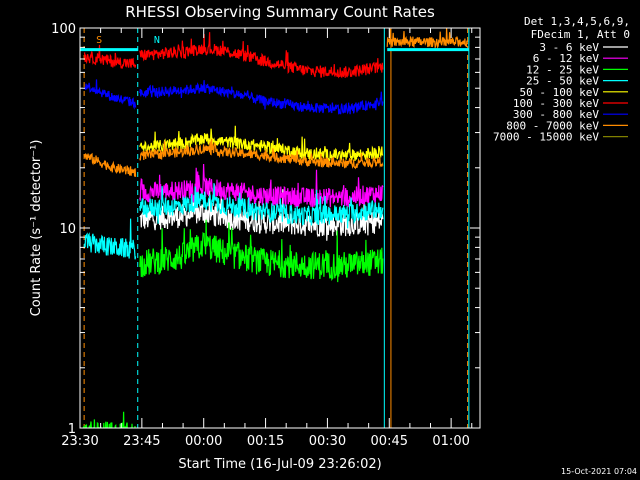 Image resolution: width=640 pixels, height=480 pixels. What do you see at coordinates (203, 441) in the screenshot?
I see `x-tick-label: 00:00` at bounding box center [203, 441].